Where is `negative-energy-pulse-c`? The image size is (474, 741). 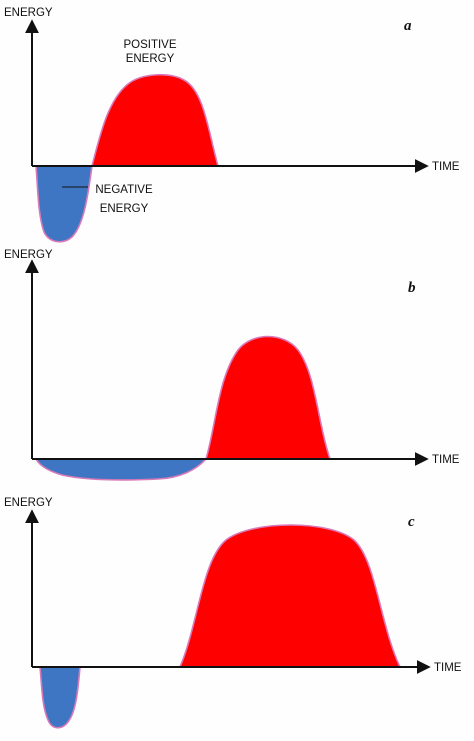 negative-energy-pulse-c is located at coordinates (60, 697).